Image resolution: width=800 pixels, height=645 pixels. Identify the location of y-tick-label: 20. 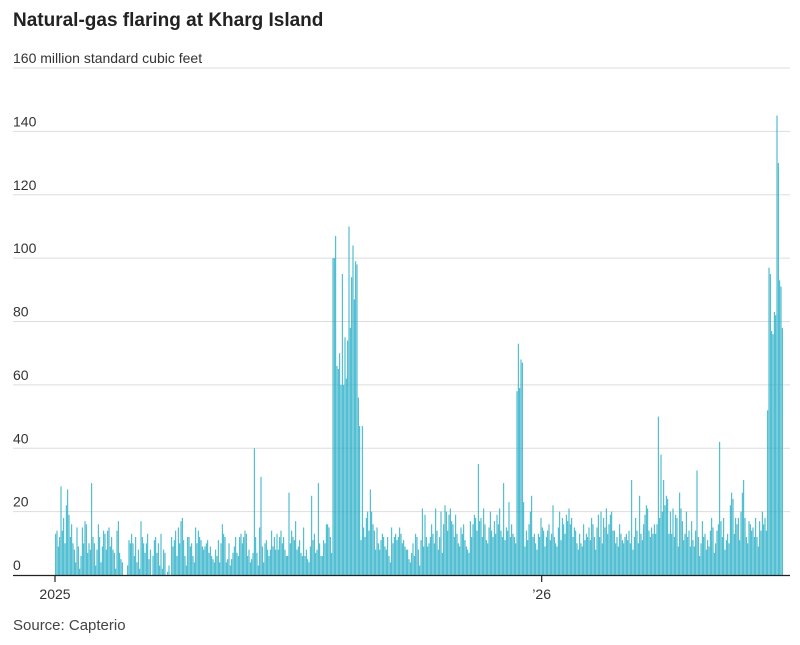
(21, 502).